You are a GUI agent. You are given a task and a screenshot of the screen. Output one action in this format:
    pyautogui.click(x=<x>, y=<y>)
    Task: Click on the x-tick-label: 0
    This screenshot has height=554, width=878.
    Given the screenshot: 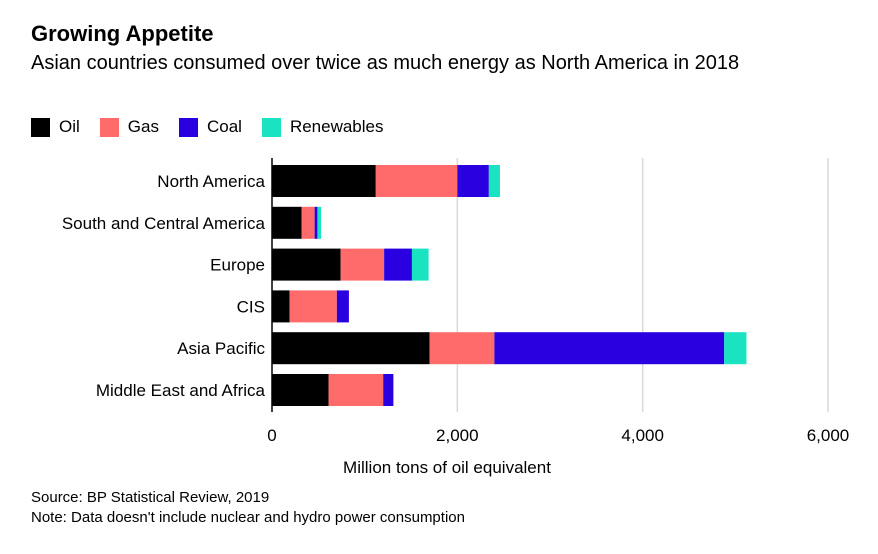 What is the action you would take?
    pyautogui.click(x=271, y=435)
    